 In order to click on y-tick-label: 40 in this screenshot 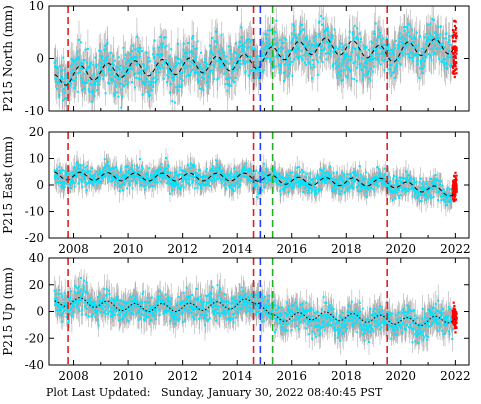, I will do `click(36, 258)`.